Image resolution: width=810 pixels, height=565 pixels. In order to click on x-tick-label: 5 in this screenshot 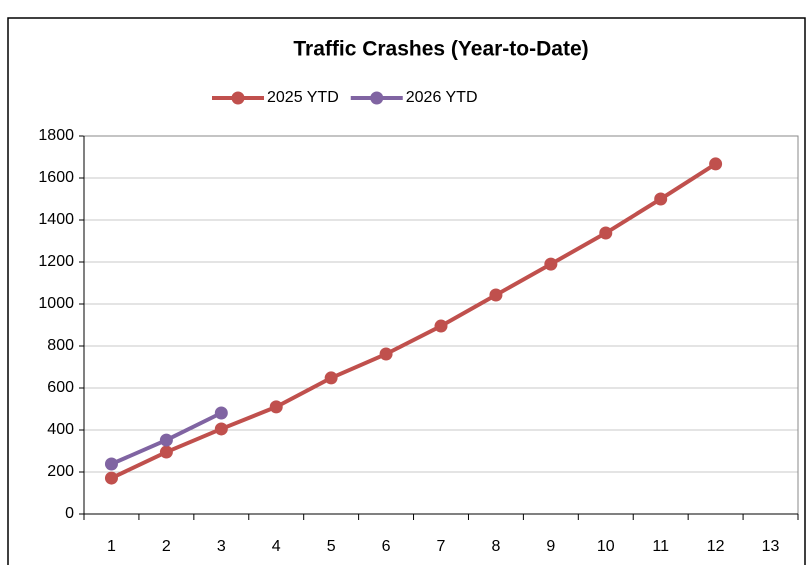, I will do `click(331, 546)`.